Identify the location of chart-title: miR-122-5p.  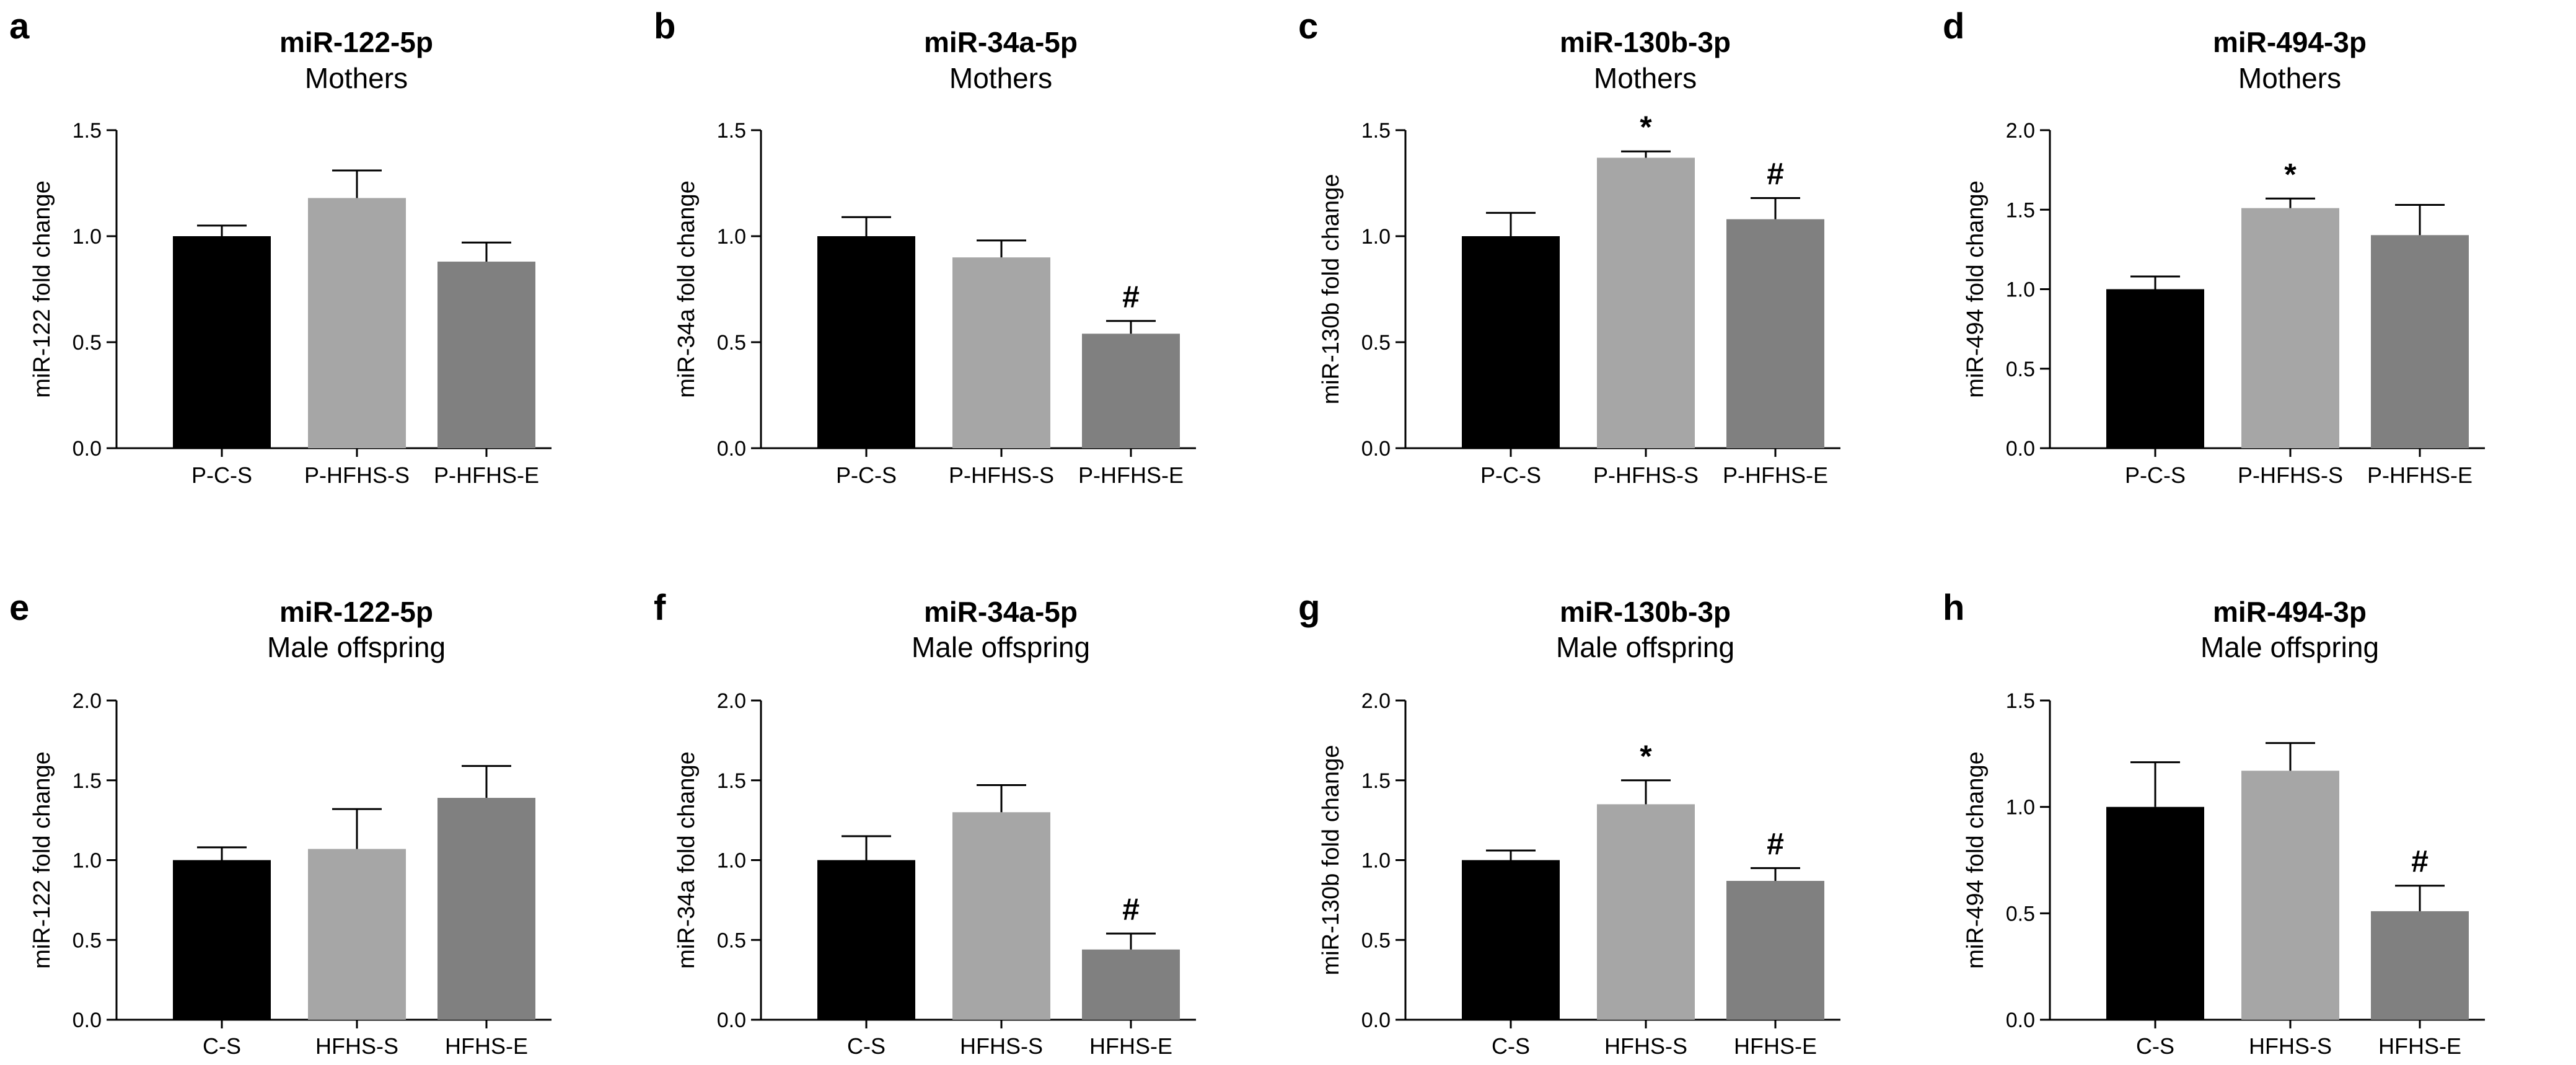
(356, 612).